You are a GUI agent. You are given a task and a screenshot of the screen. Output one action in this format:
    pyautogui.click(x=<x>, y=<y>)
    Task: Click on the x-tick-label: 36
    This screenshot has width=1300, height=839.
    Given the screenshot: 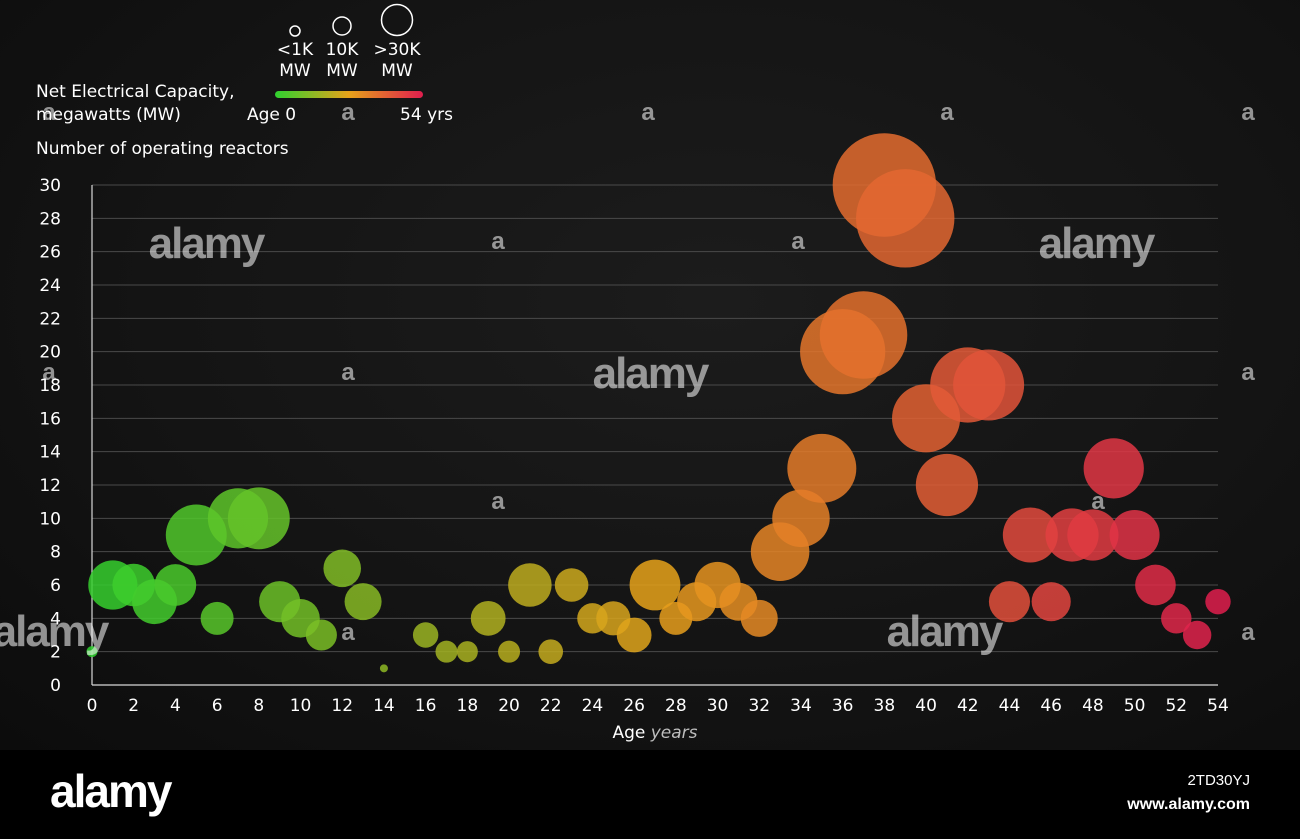 What is the action you would take?
    pyautogui.click(x=843, y=706)
    